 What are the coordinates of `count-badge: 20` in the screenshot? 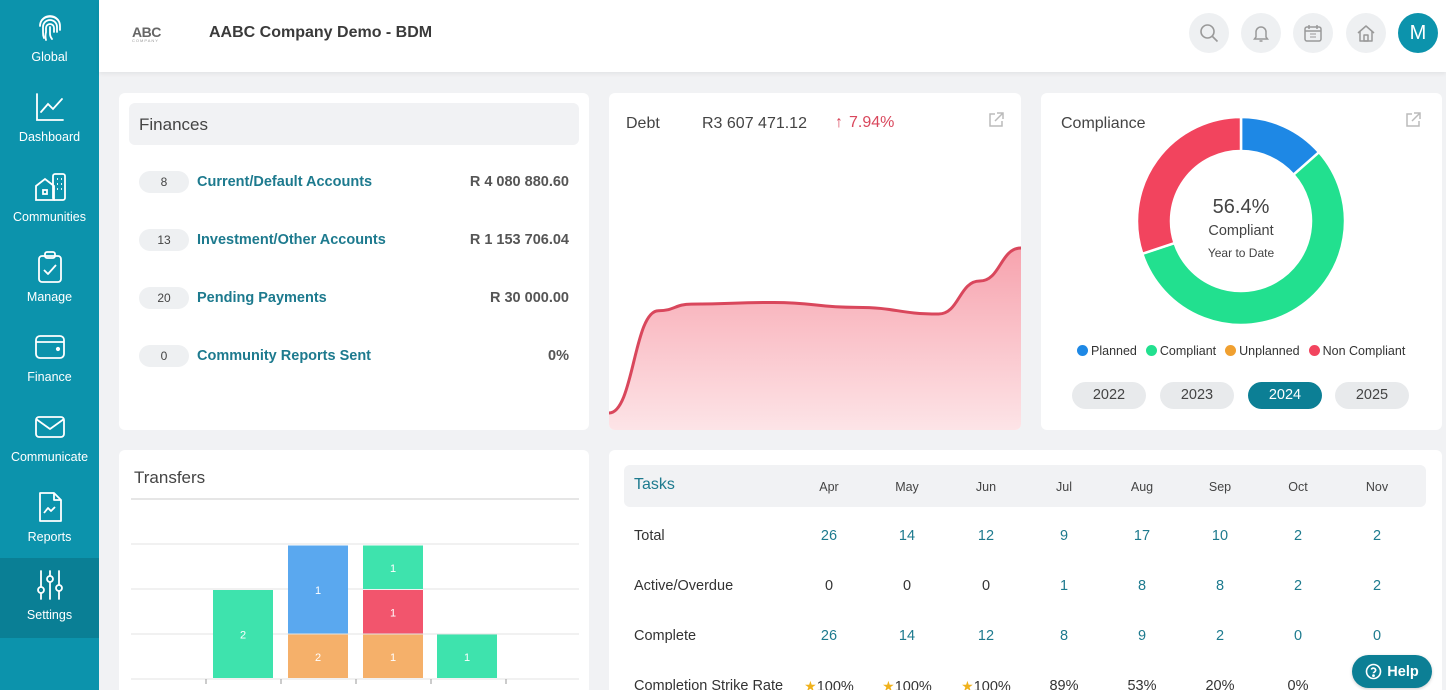 It's located at (164, 298).